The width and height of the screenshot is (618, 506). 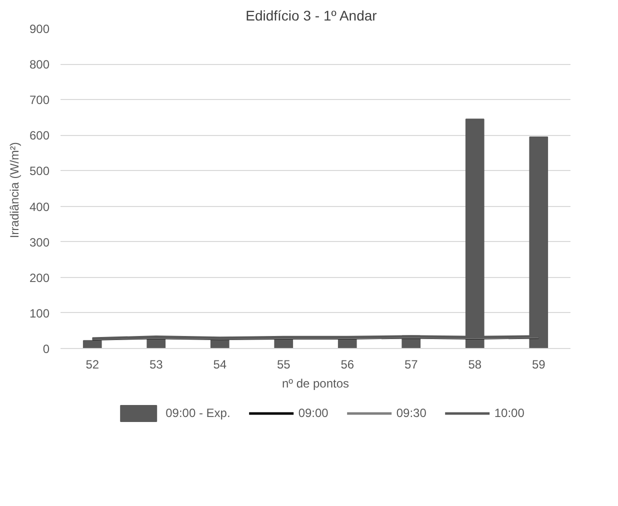 I want to click on x-tick-label: 57, so click(x=411, y=365).